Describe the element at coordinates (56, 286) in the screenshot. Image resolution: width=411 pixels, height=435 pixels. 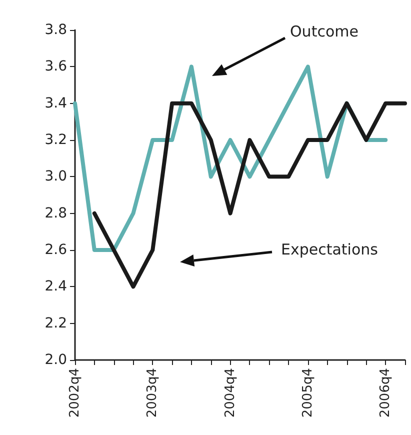
I see `y-tick-label: 2.4` at that location.